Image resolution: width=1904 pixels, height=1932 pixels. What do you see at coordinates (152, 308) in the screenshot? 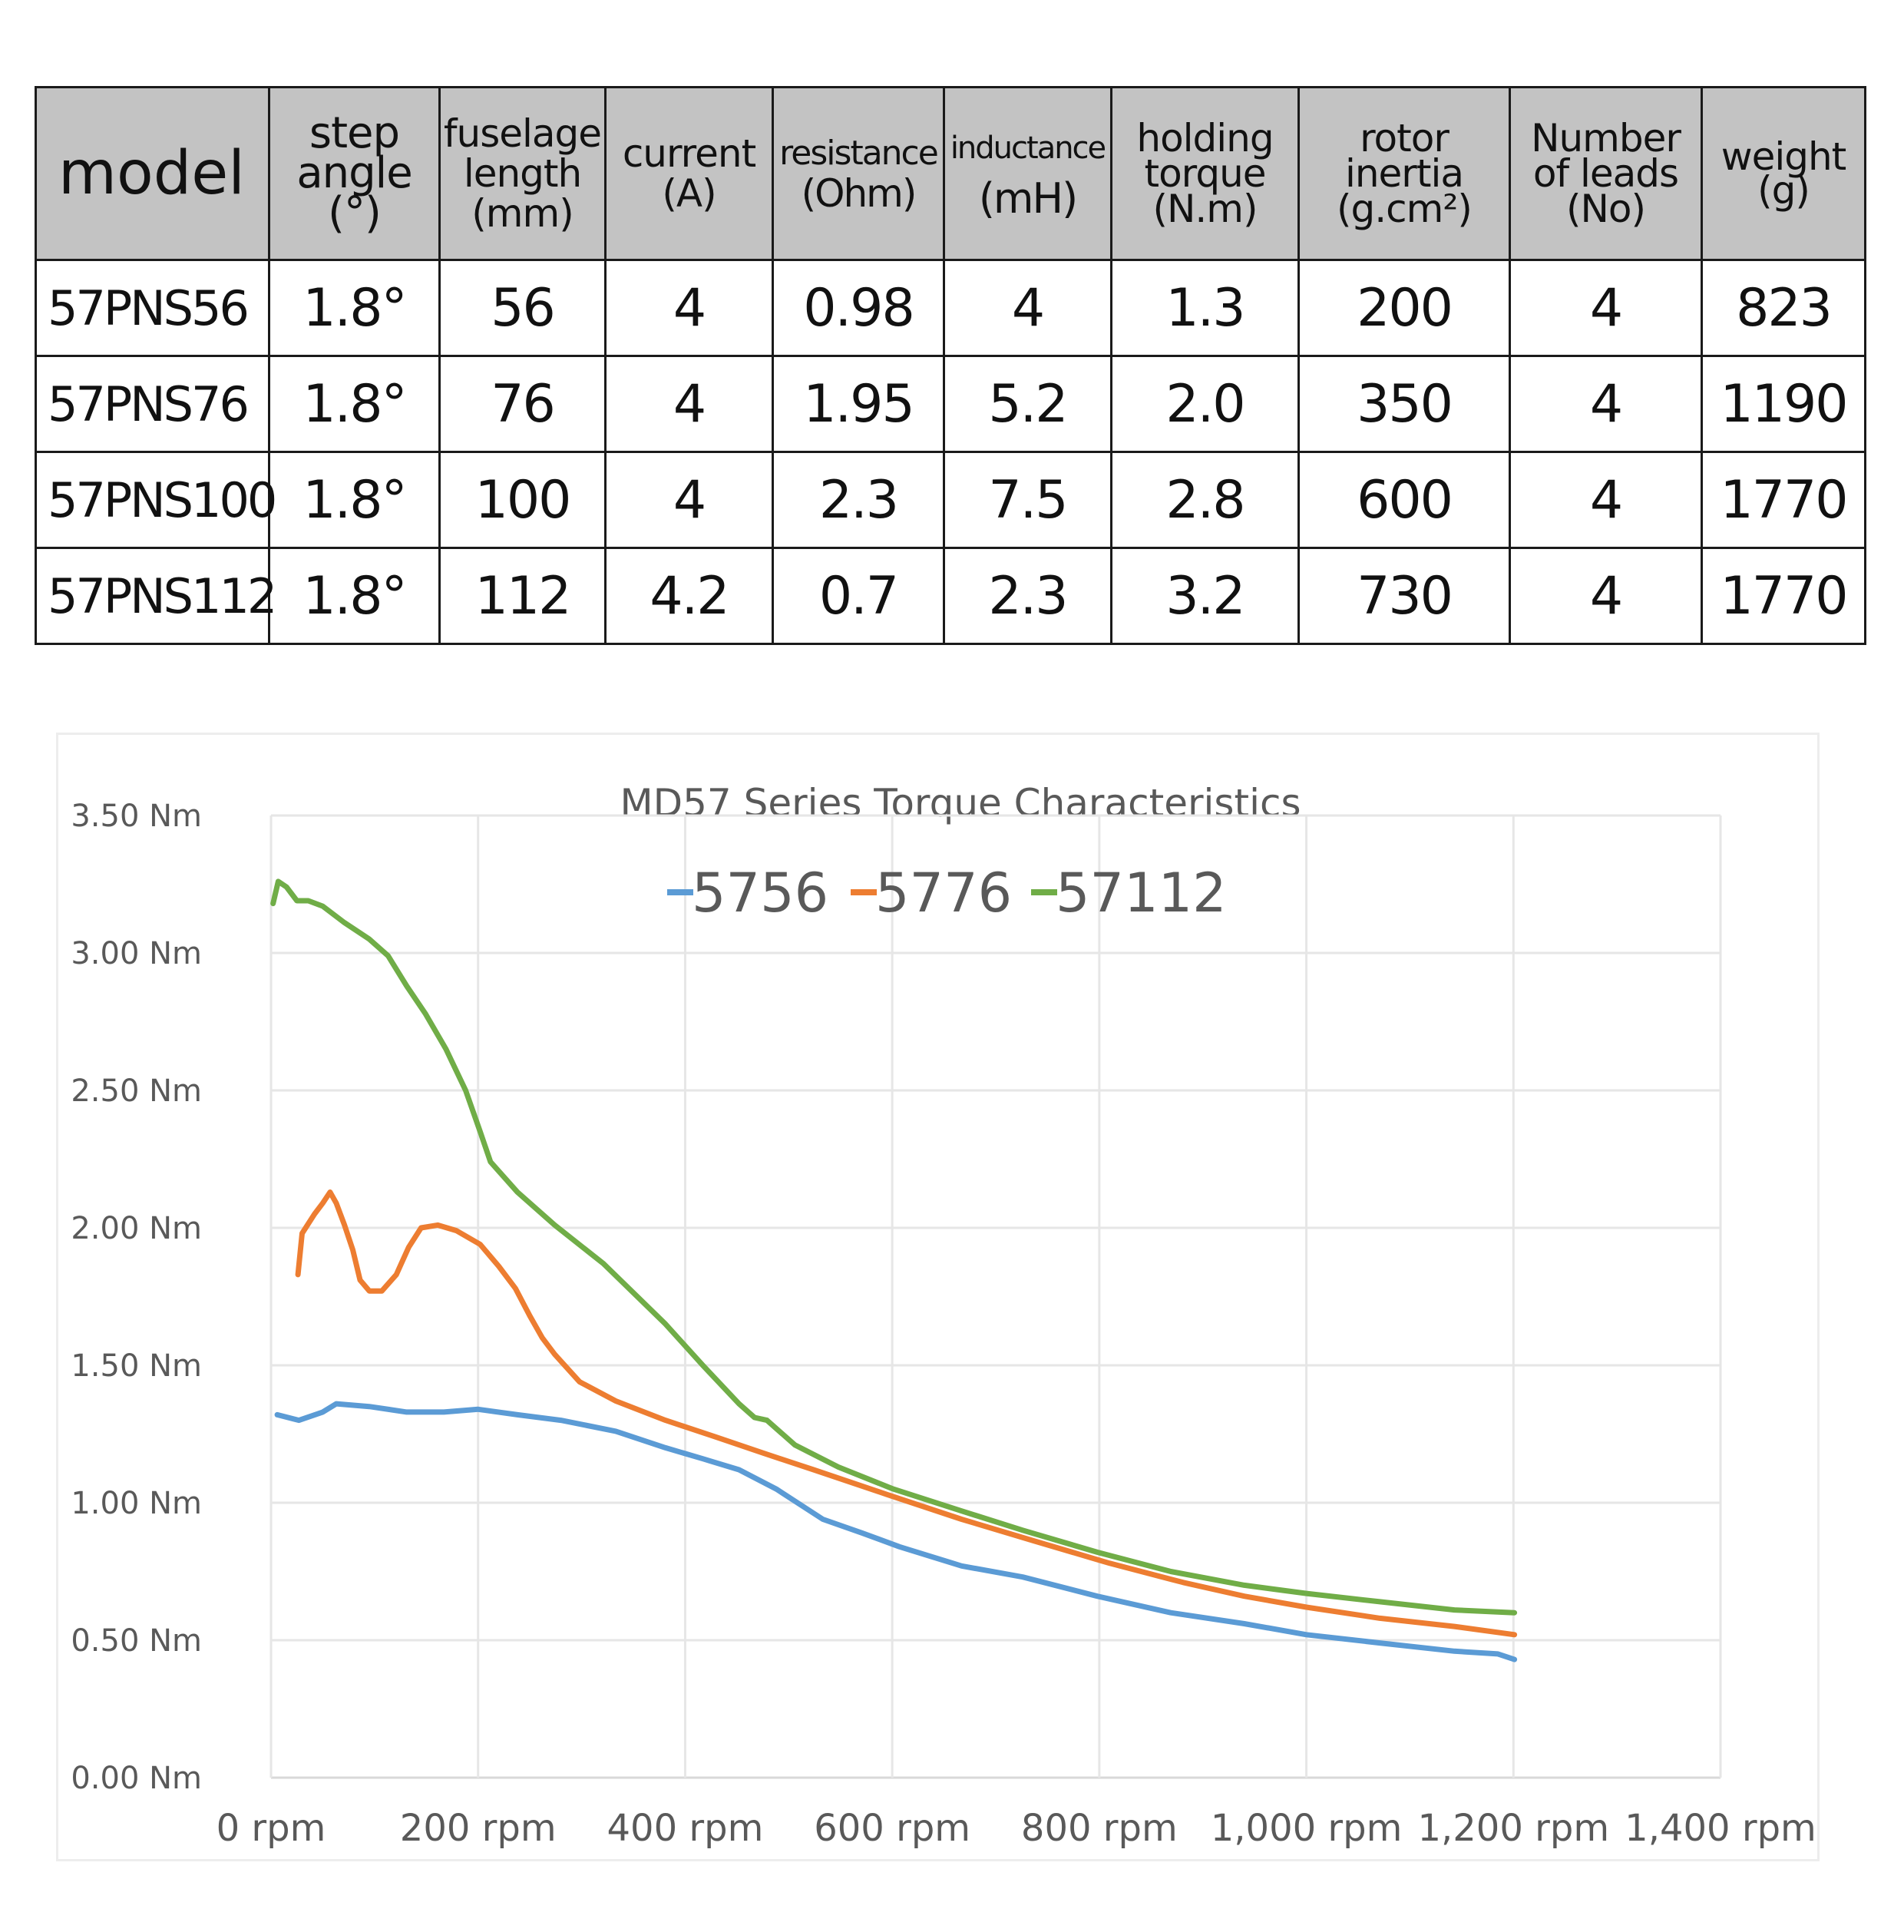
I see `cell-model: 57PNS56` at bounding box center [152, 308].